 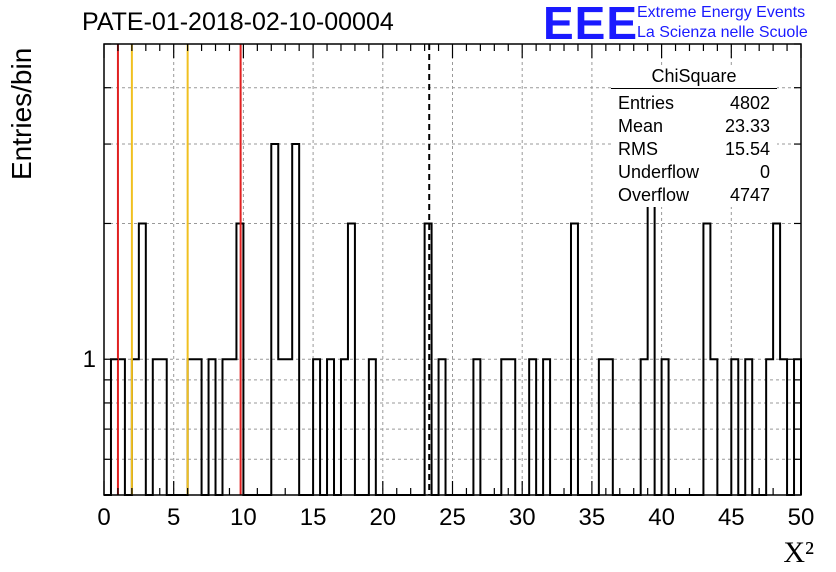 What do you see at coordinates (747, 126) in the screenshot?
I see `stats-value: 23.33` at bounding box center [747, 126].